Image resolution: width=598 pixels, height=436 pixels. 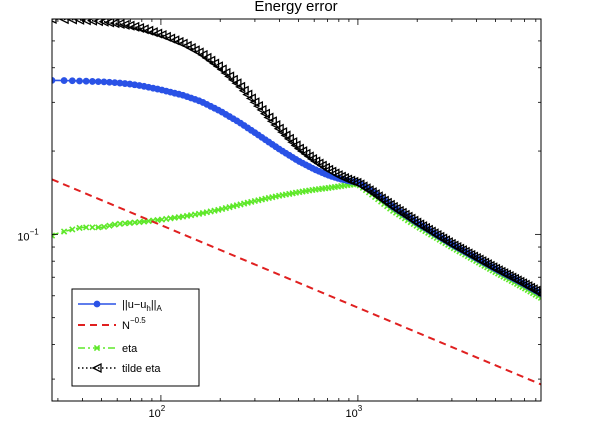 What do you see at coordinates (119, 368) in the screenshot?
I see `legend-entry: tilde eta` at bounding box center [119, 368].